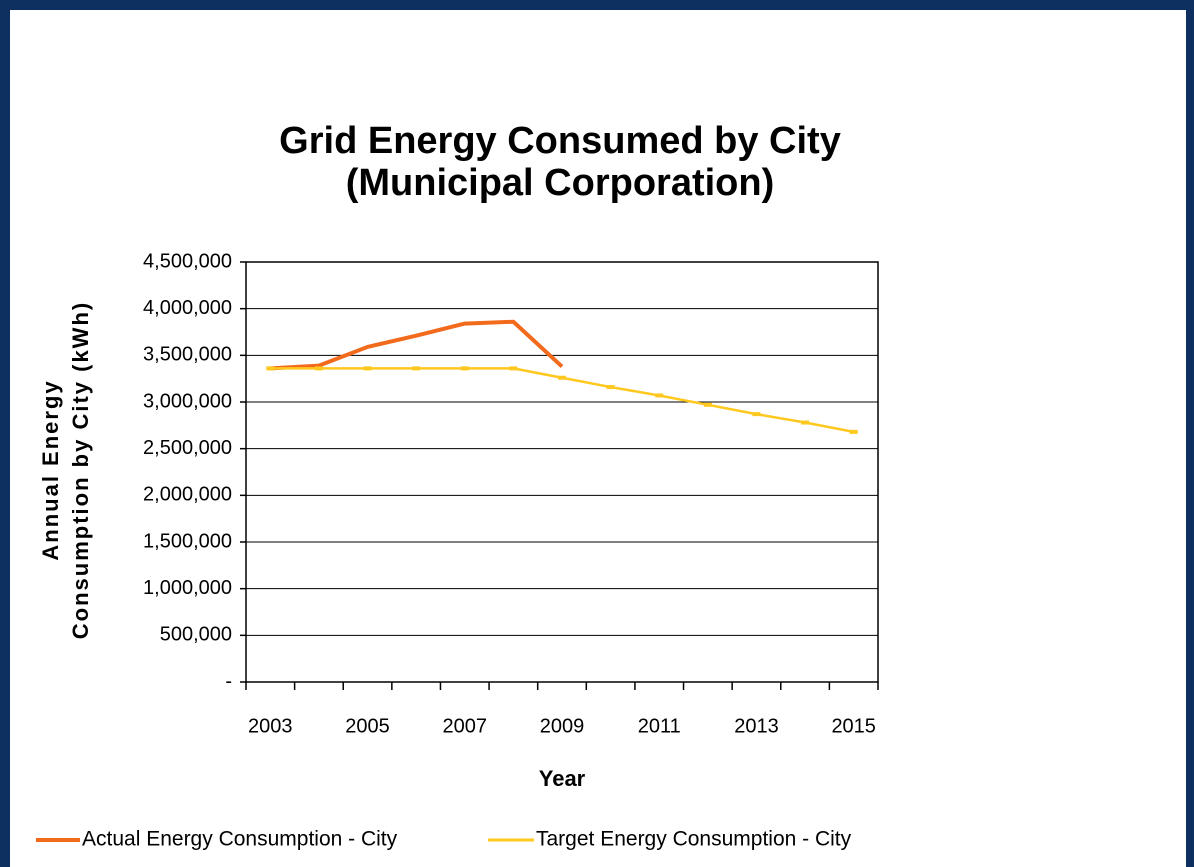  What do you see at coordinates (417, 345) in the screenshot?
I see `series-line` at bounding box center [417, 345].